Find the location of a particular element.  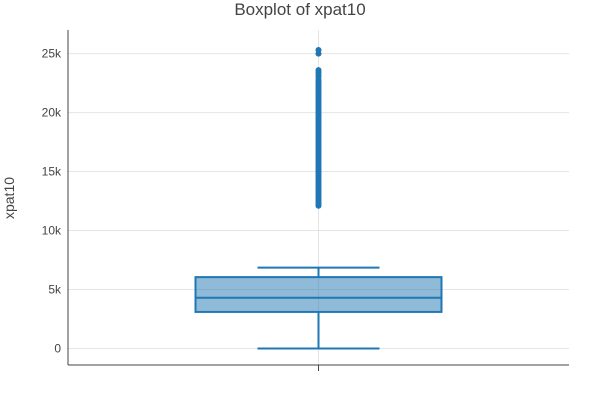

outlier-points is located at coordinates (318, 128).